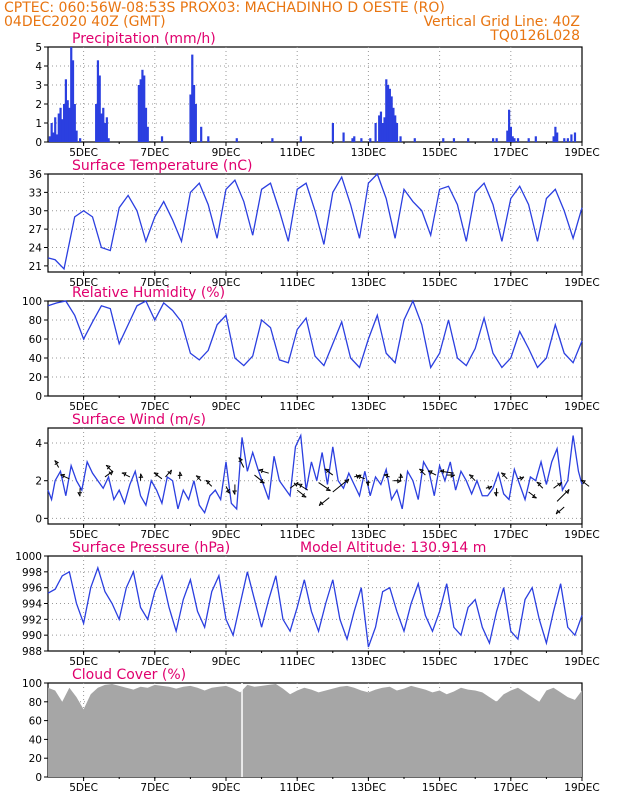  I want to click on panel-frame, so click(315, 94).